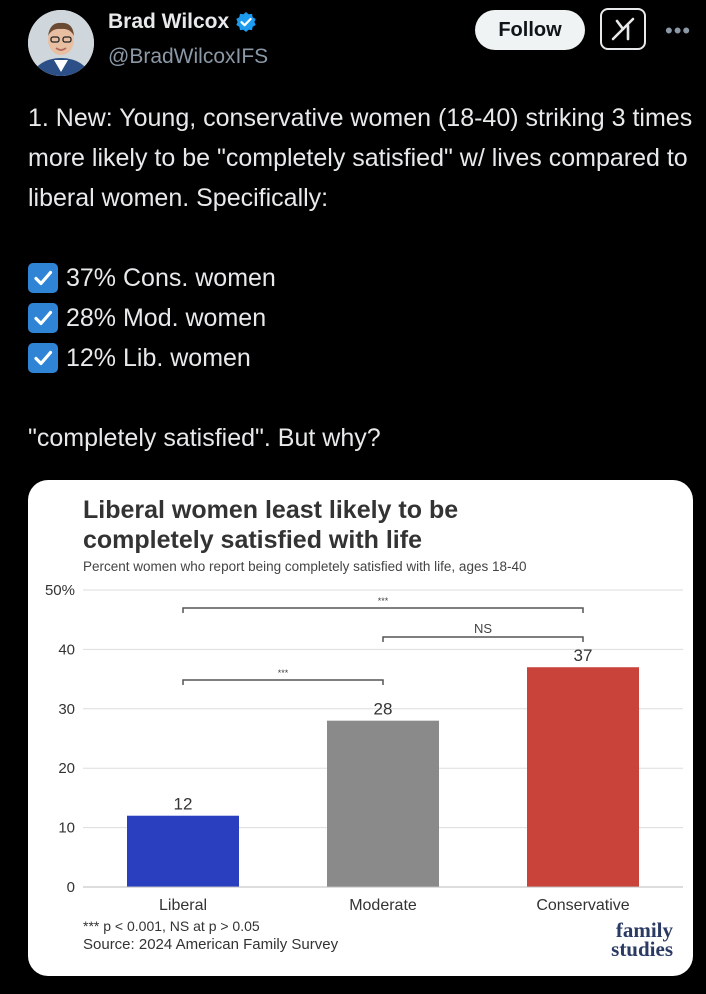  What do you see at coordinates (583, 777) in the screenshot?
I see `bar-conservative` at bounding box center [583, 777].